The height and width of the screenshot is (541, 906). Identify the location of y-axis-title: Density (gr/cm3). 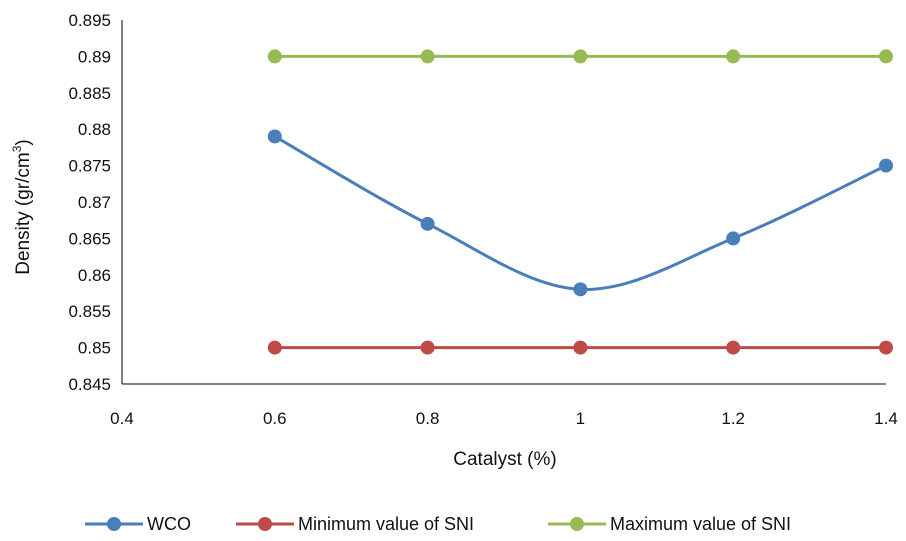
(22, 206).